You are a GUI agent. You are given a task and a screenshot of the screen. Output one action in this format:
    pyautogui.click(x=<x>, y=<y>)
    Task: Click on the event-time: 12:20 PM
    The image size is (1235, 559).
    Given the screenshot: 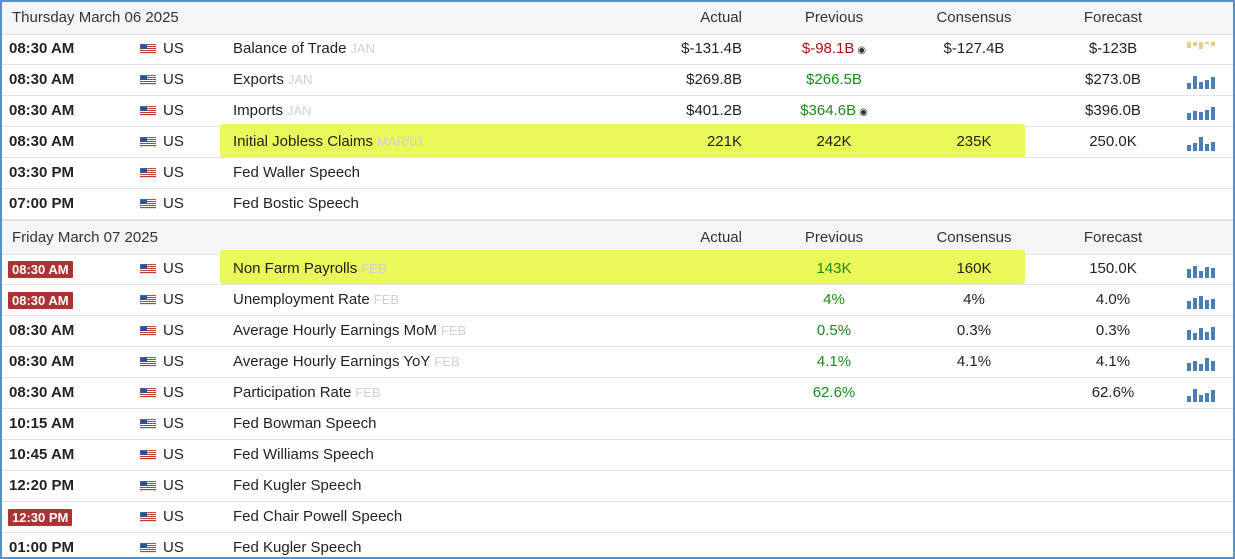 What is the action you would take?
    pyautogui.click(x=42, y=485)
    